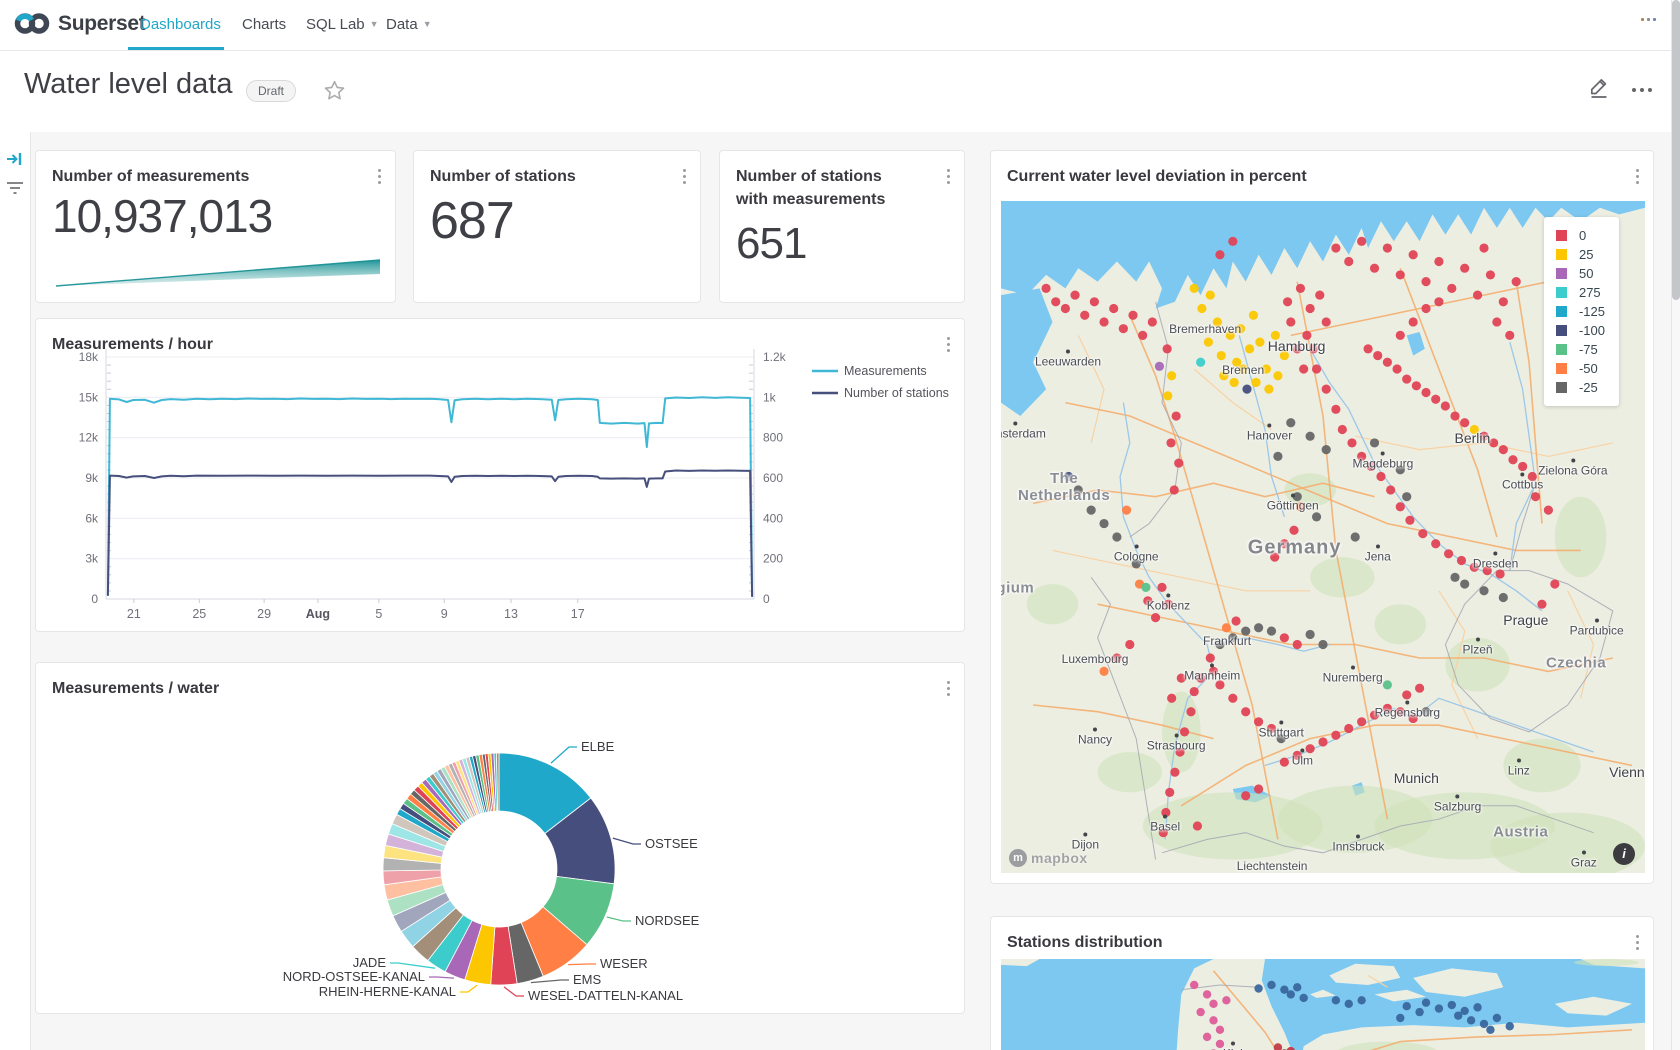  I want to click on expand-filter-bar-icon, so click(15, 161).